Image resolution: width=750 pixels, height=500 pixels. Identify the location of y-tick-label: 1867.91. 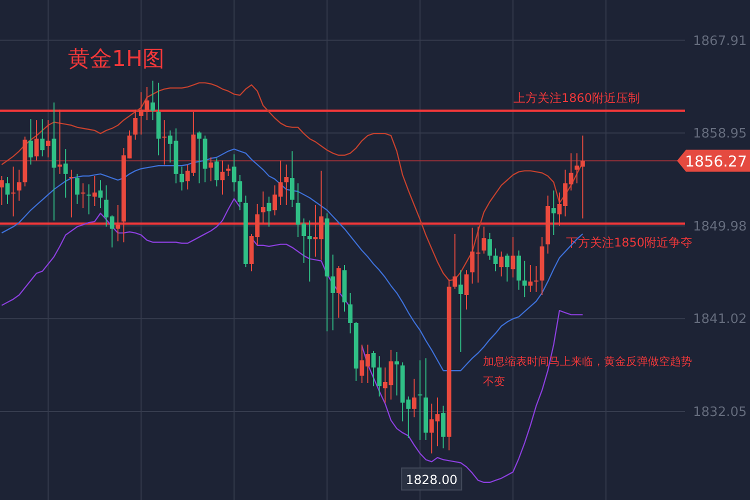
(720, 41).